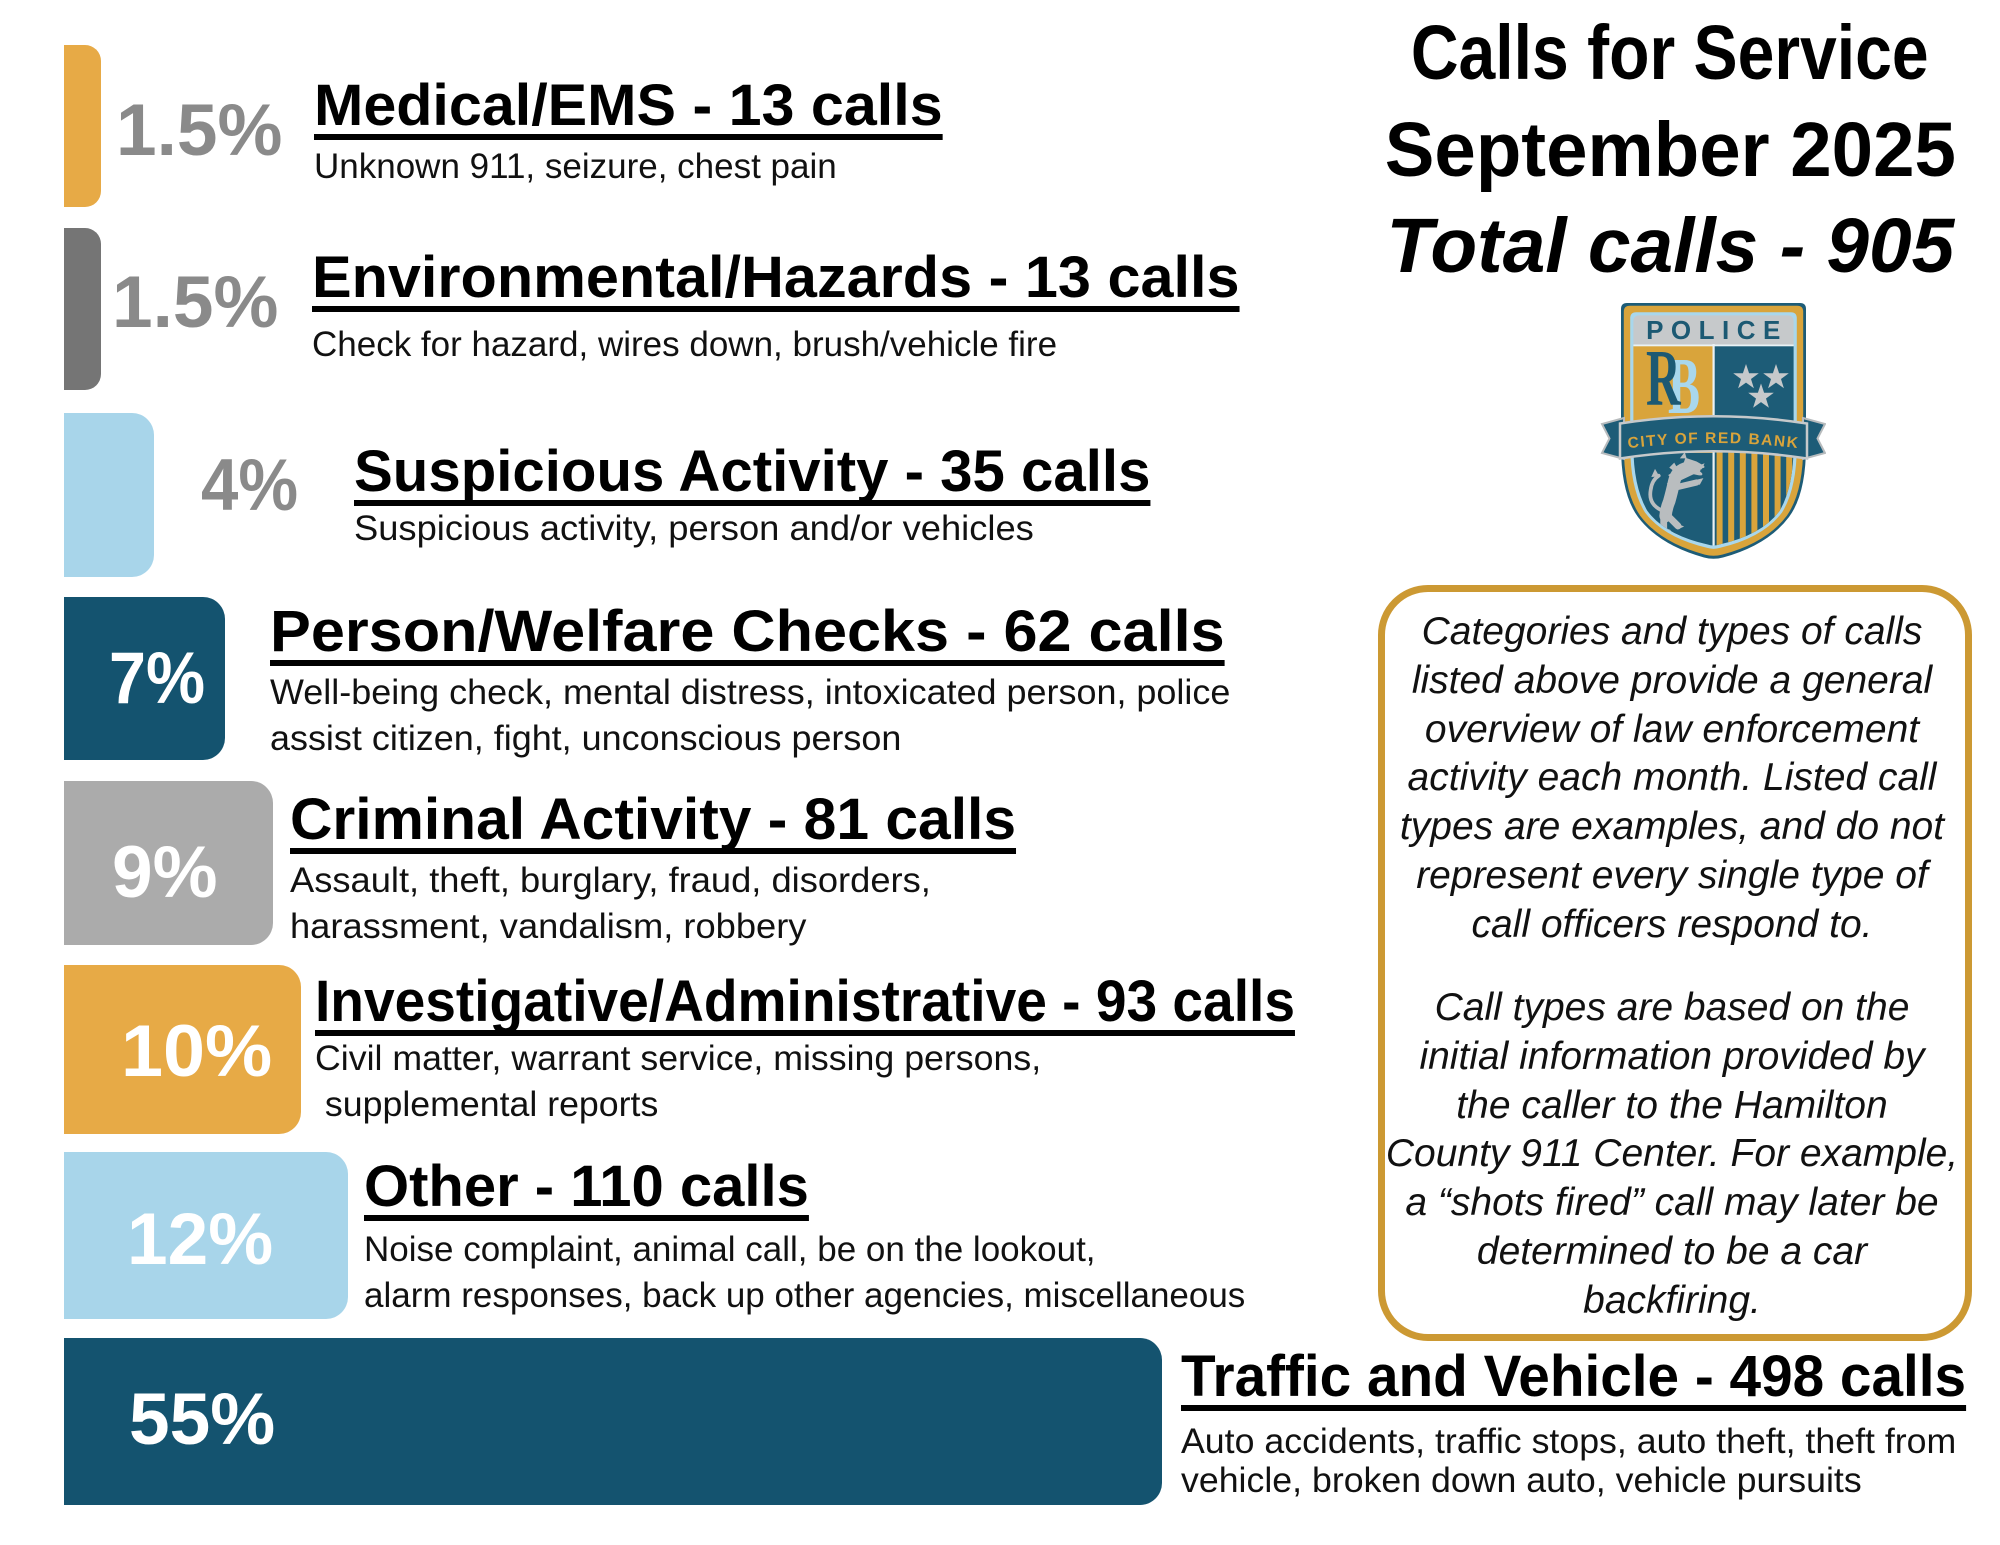 The width and height of the screenshot is (2000, 1545). Describe the element at coordinates (1714, 441) in the screenshot. I see `svg-text: CITY OF RED BANK` at that location.